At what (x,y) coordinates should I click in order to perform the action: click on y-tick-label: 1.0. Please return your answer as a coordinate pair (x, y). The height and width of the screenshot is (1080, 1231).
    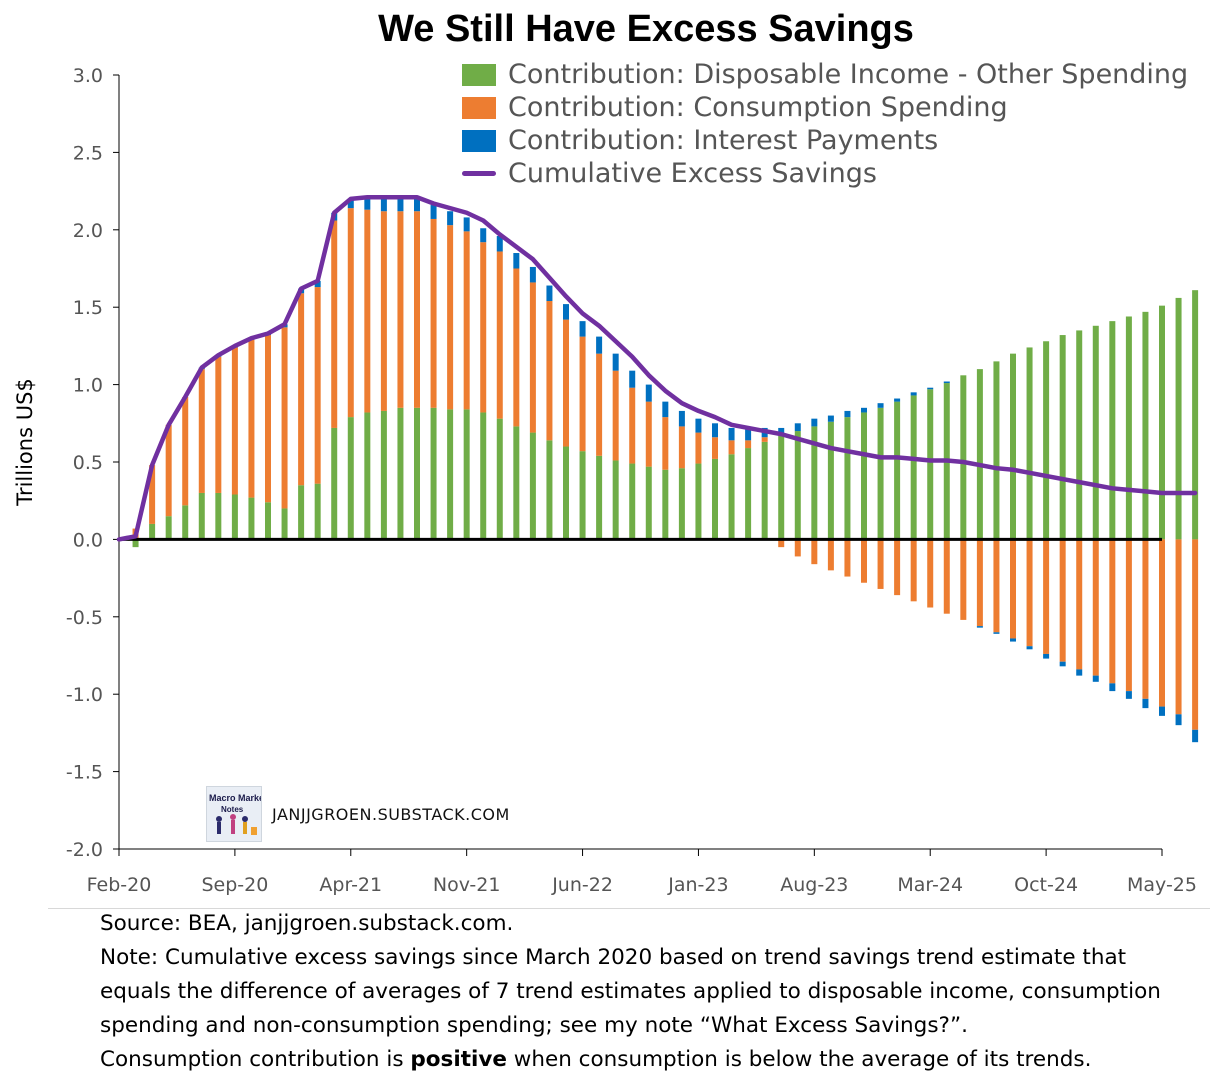
    Looking at the image, I should click on (88, 386).